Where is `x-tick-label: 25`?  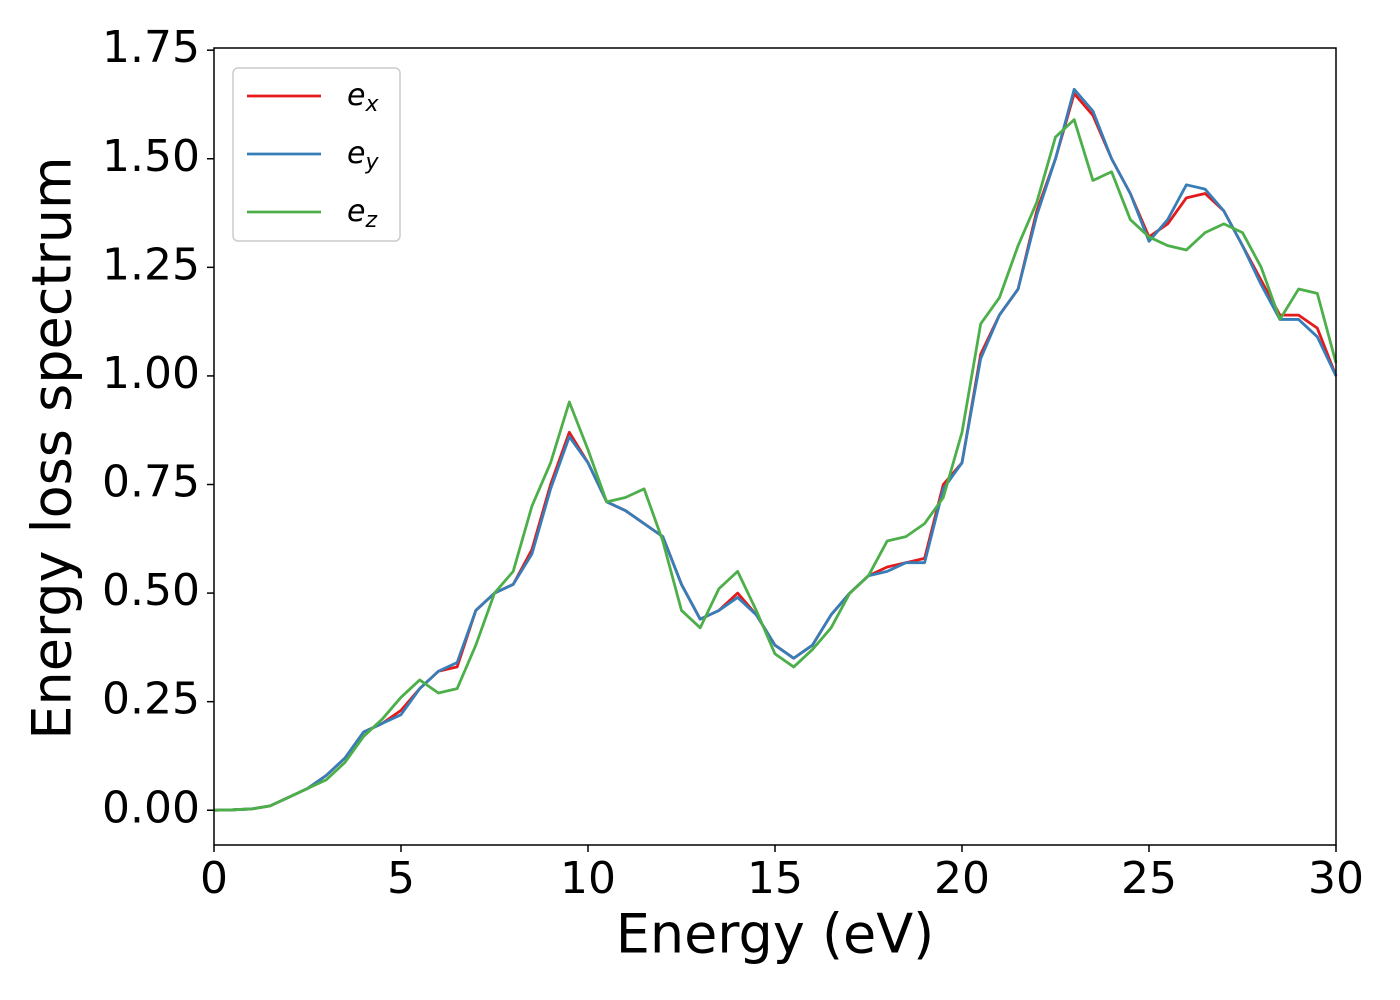
x-tick-label: 25 is located at coordinates (1149, 878).